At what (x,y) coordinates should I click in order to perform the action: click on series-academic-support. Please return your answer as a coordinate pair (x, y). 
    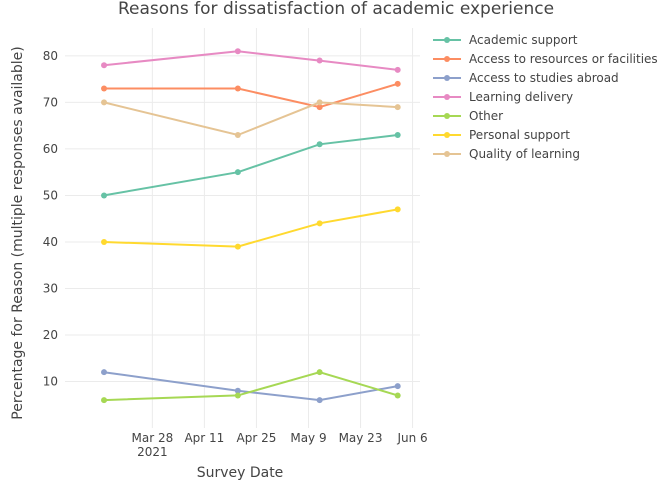
    Looking at the image, I should click on (251, 165).